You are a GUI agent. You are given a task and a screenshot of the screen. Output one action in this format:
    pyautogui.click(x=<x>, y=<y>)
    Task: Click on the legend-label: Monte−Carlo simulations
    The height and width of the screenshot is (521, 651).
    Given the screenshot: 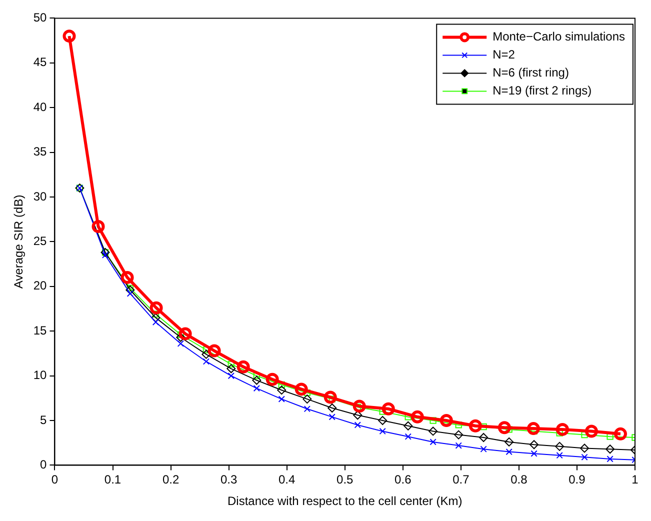 What is the action you would take?
    pyautogui.click(x=559, y=37)
    